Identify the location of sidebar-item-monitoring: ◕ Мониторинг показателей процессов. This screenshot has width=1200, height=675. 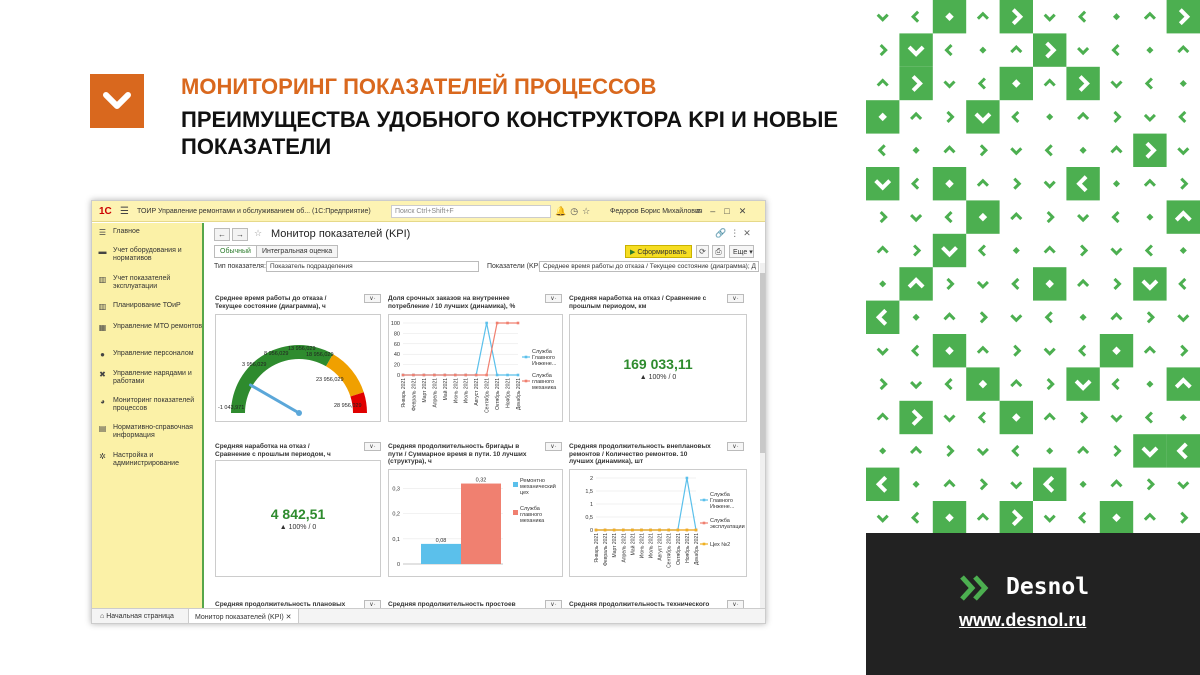
(151, 405).